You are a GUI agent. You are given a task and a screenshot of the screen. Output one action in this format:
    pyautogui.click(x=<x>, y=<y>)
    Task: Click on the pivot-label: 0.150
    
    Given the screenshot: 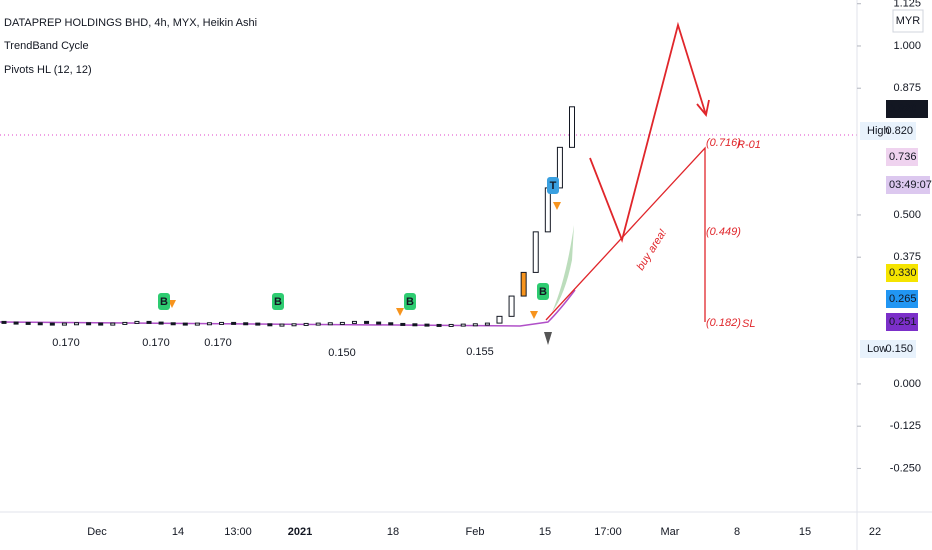 What is the action you would take?
    pyautogui.click(x=342, y=353)
    